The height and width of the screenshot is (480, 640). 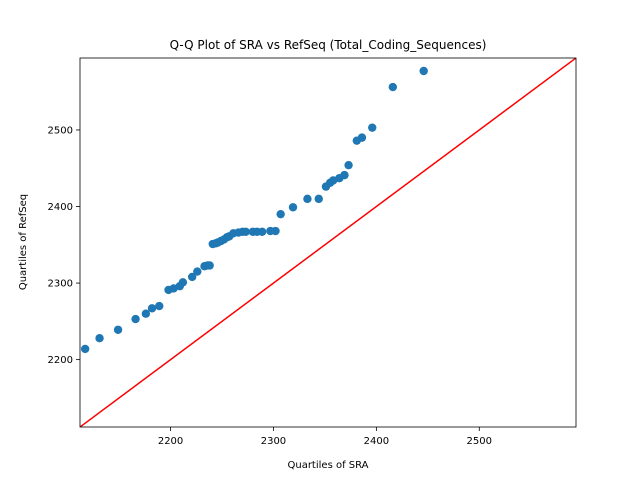 What do you see at coordinates (325, 437) in the screenshot?
I see `x-axis-ticks: 2200 2300 2400 2500` at bounding box center [325, 437].